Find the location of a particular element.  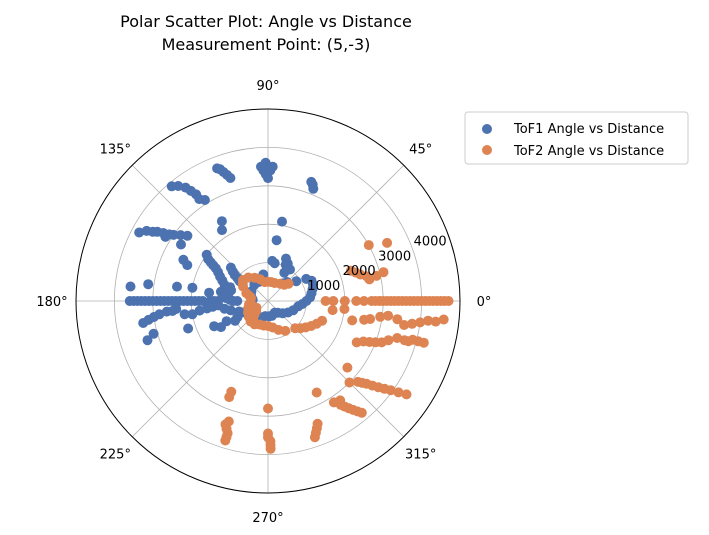

radial-tick-label: 3000 is located at coordinates (394, 256).